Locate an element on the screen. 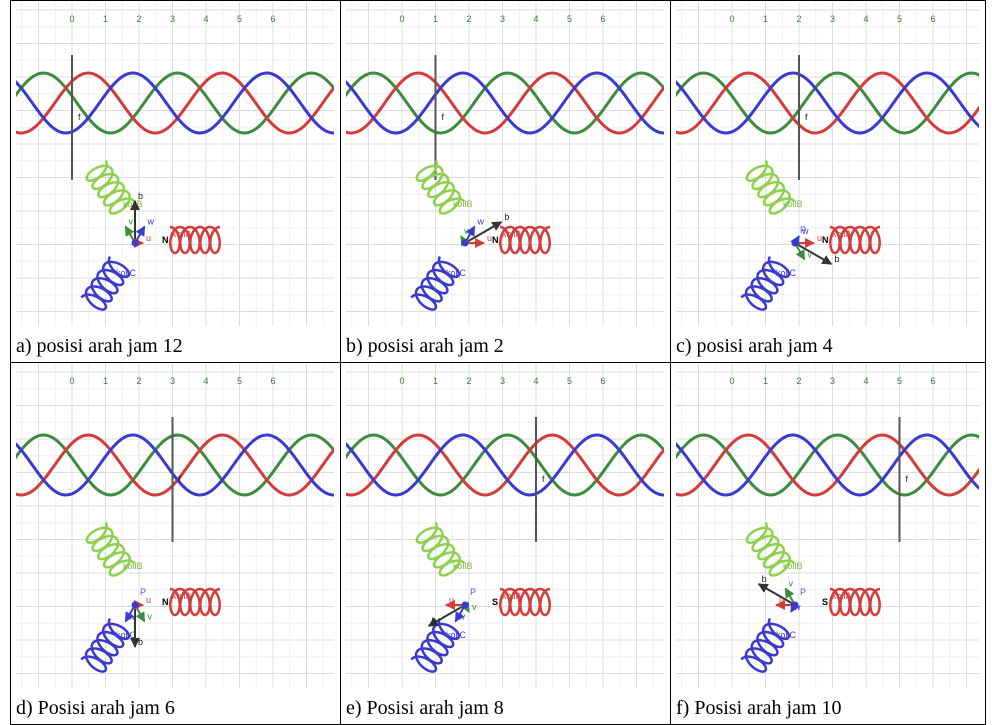 The width and height of the screenshot is (992, 725). caption: f) Posisi arah jam 10 is located at coordinates (759, 708).